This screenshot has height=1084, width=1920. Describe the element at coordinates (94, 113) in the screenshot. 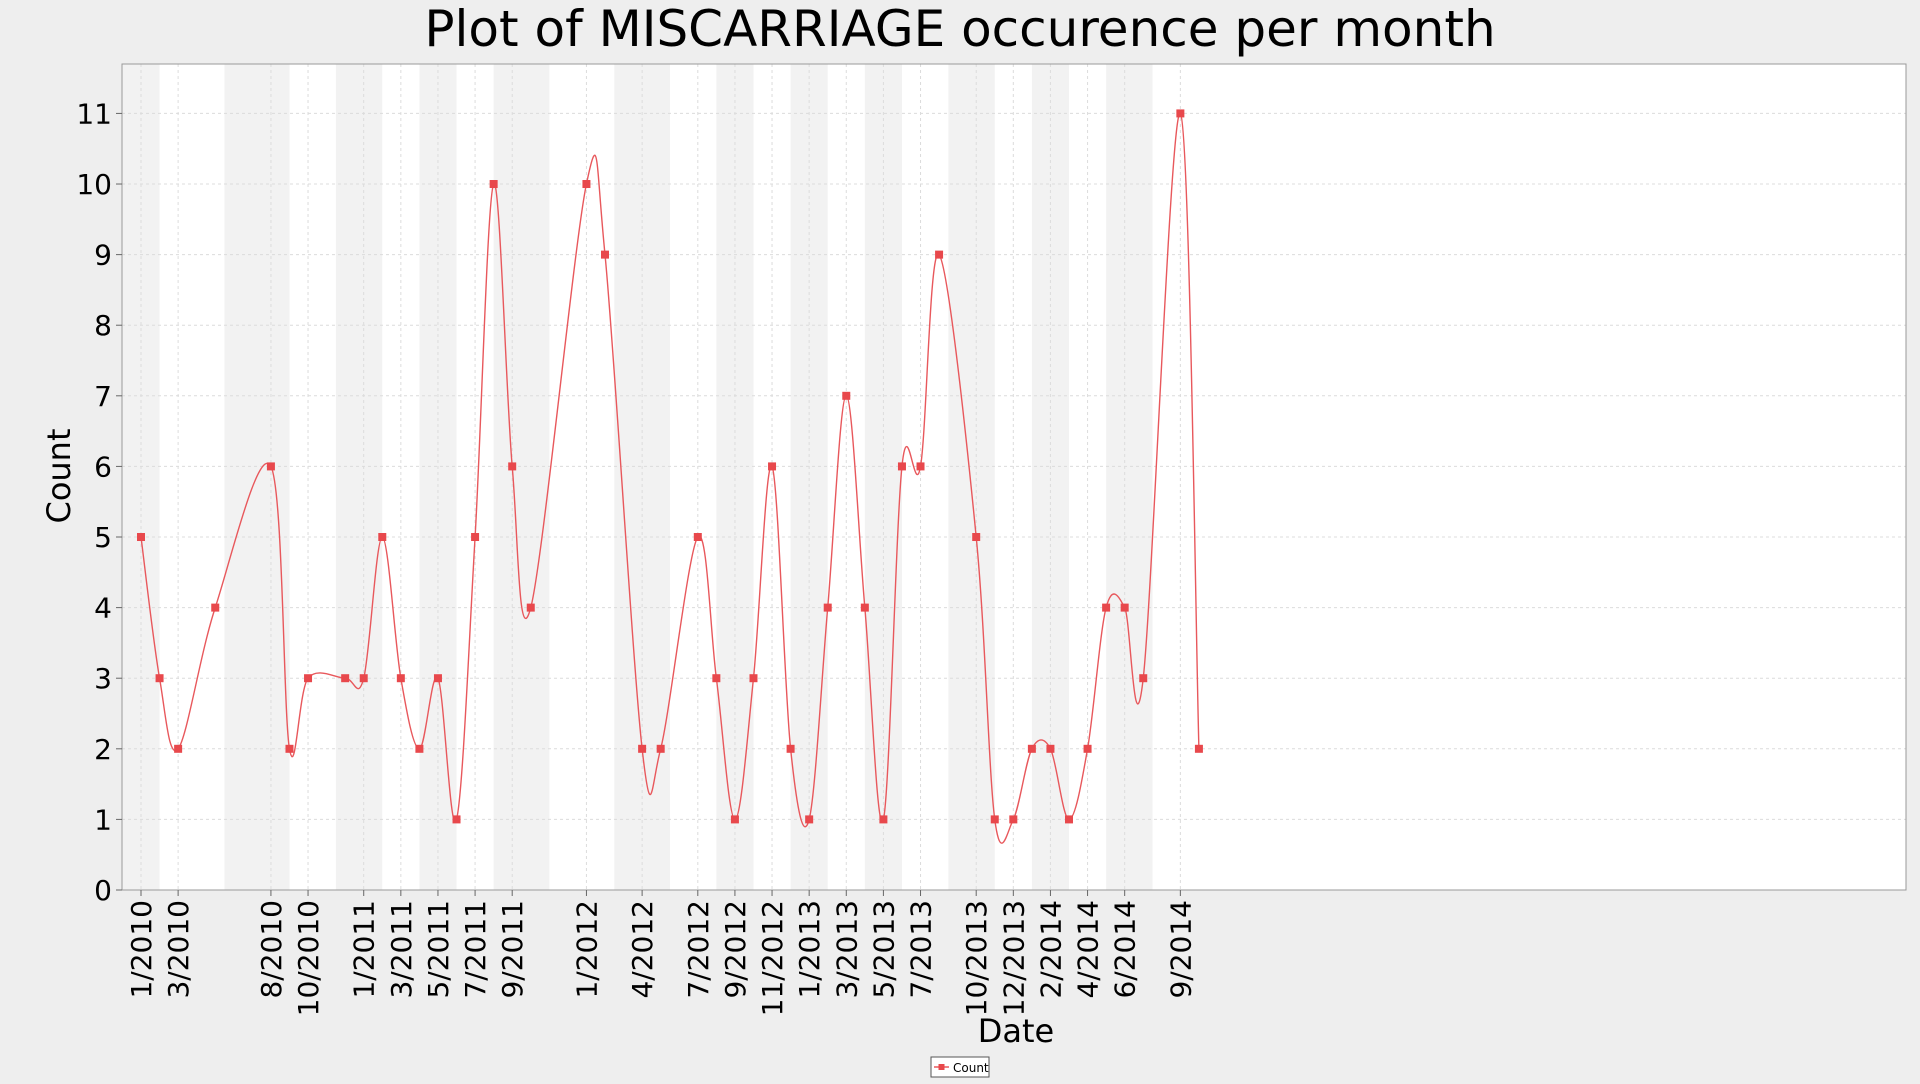

I see `y-tick-label: 11` at that location.